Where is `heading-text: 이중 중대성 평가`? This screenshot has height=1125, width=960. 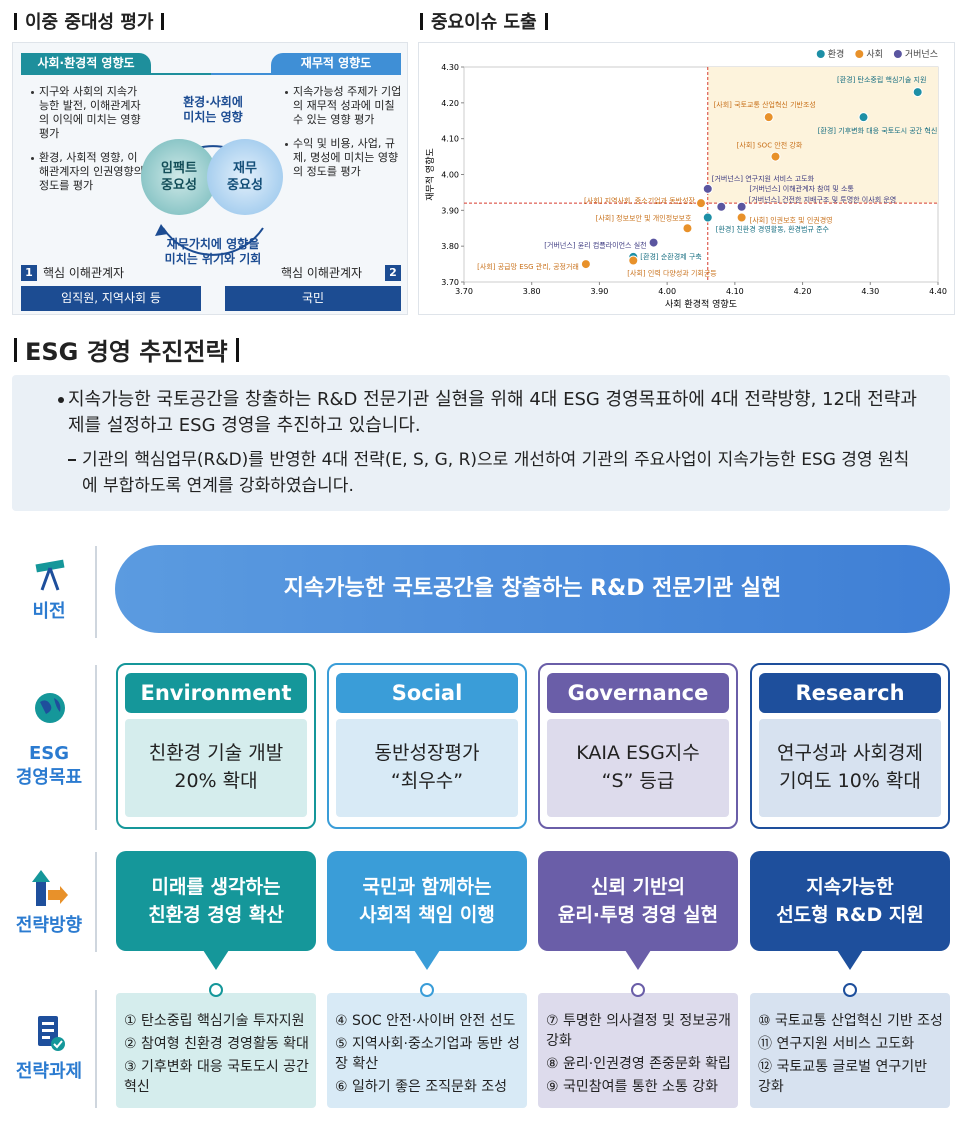
heading-text: 이중 중대성 평가 is located at coordinates (89, 22).